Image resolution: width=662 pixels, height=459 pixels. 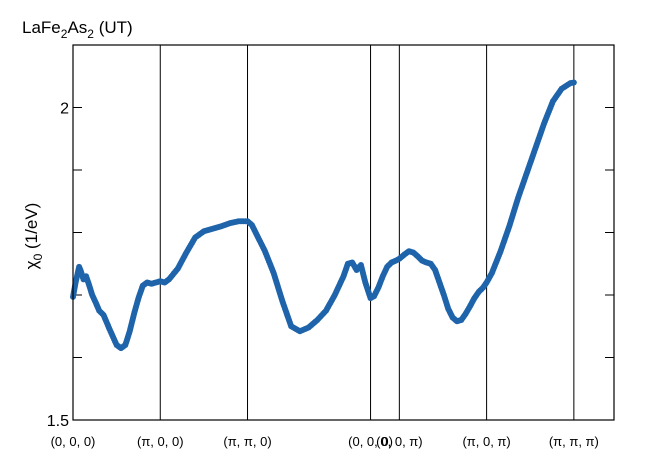 What do you see at coordinates (31, 264) in the screenshot?
I see `y-axis-label-main: χ` at bounding box center [31, 264].